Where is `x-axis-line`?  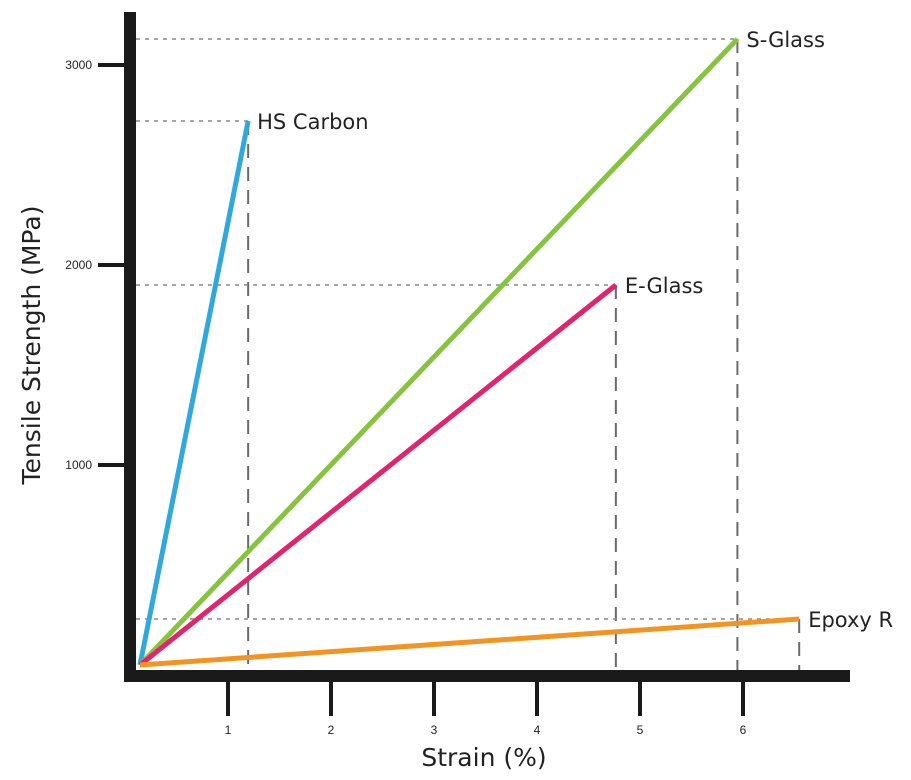
x-axis-line is located at coordinates (487, 676).